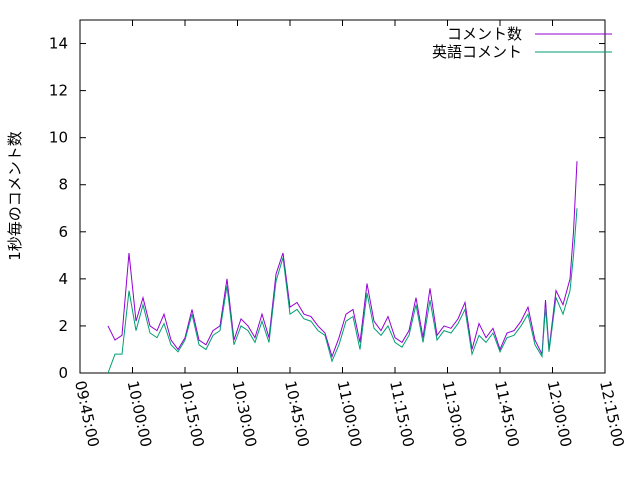 The height and width of the screenshot is (480, 640). Describe the element at coordinates (192, 414) in the screenshot. I see `x-tick-label: 10:15:00` at that location.